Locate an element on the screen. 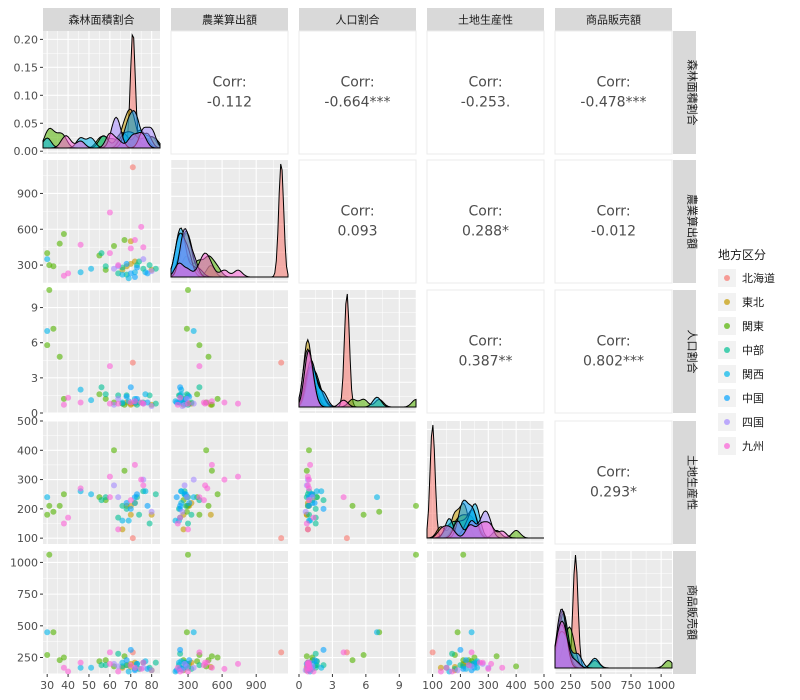 This screenshot has width=800, height=700. row-strip is located at coordinates (684, 351).